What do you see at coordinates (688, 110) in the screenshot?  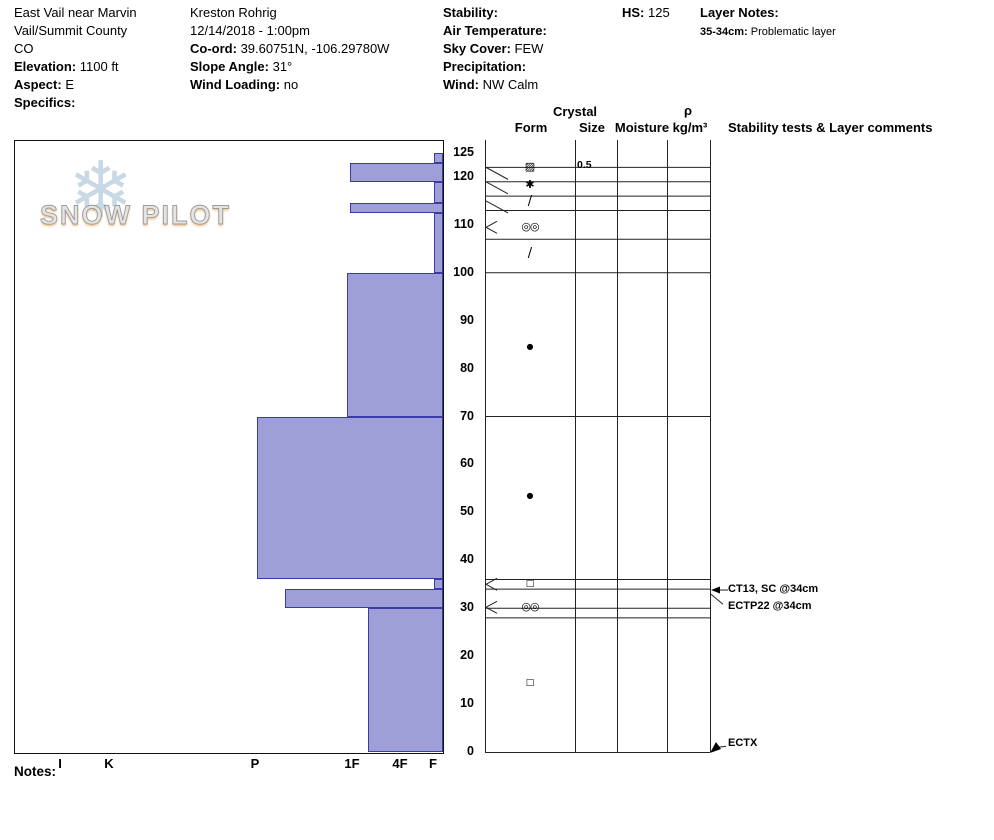 I see `density-symbol-header: ρ` at bounding box center [688, 110].